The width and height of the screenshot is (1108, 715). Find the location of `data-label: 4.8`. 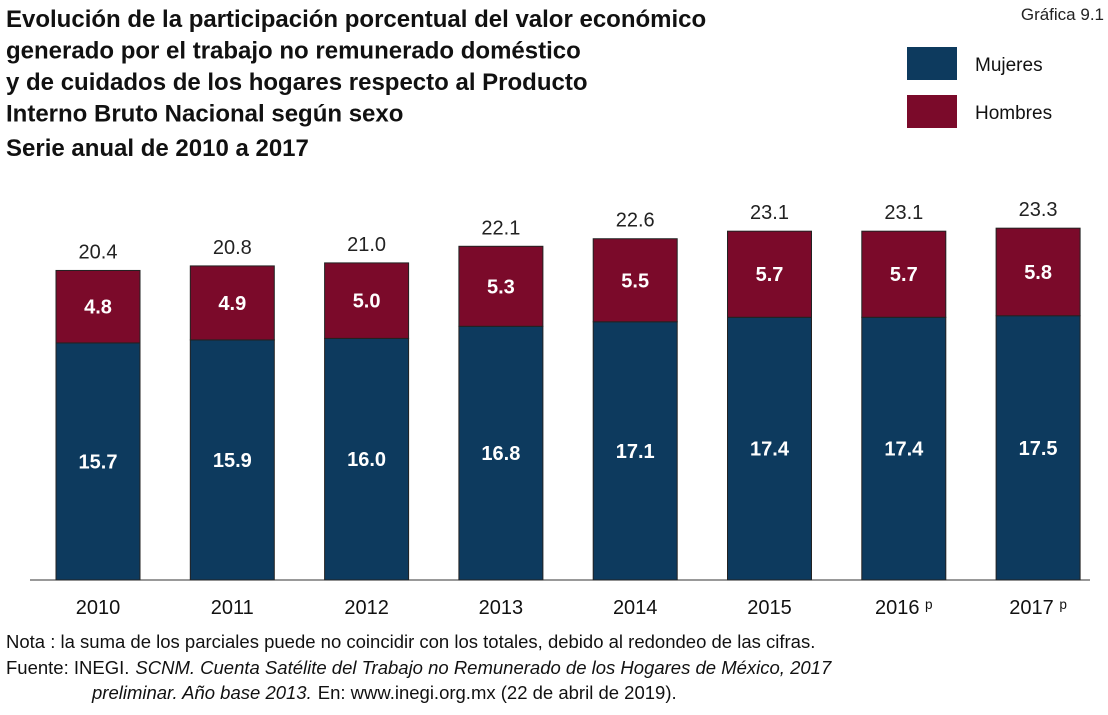

data-label: 4.8 is located at coordinates (98, 308).